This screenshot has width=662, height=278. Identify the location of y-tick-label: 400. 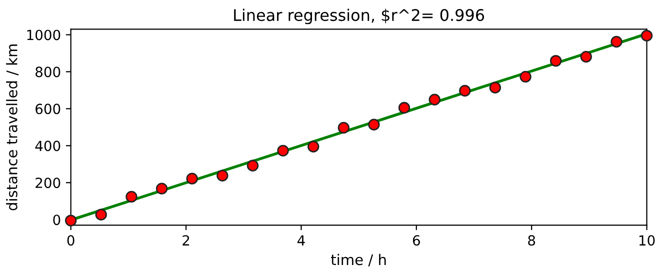
(47, 146).